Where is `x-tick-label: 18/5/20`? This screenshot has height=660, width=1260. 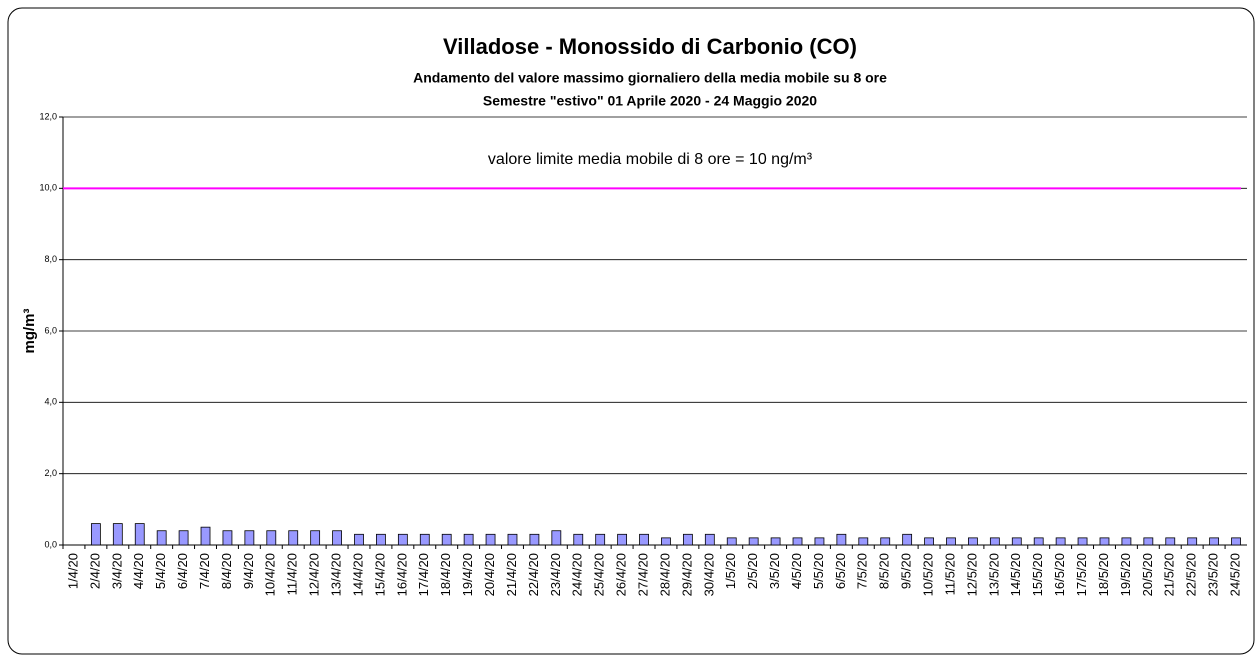
x-tick-label: 18/5/20 is located at coordinates (1103, 574).